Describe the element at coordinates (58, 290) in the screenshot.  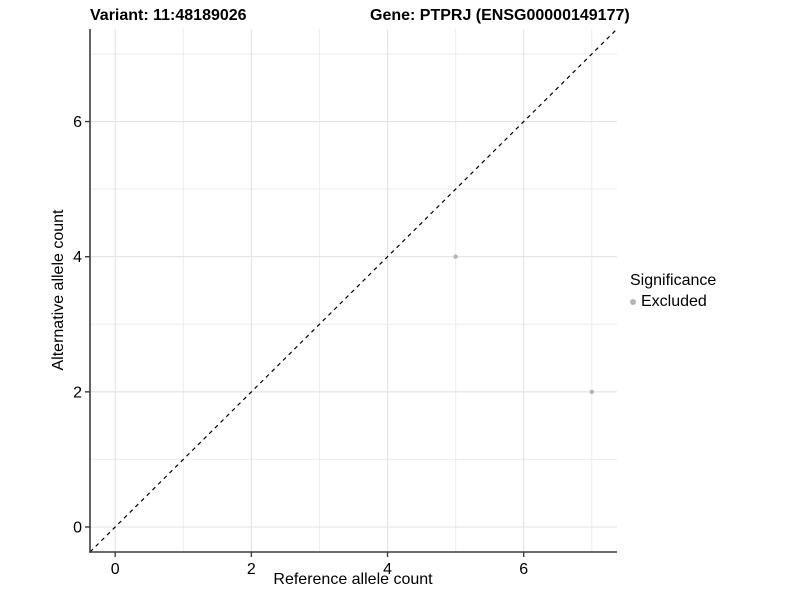
I see `y-axis-label: Alternative allele count` at that location.